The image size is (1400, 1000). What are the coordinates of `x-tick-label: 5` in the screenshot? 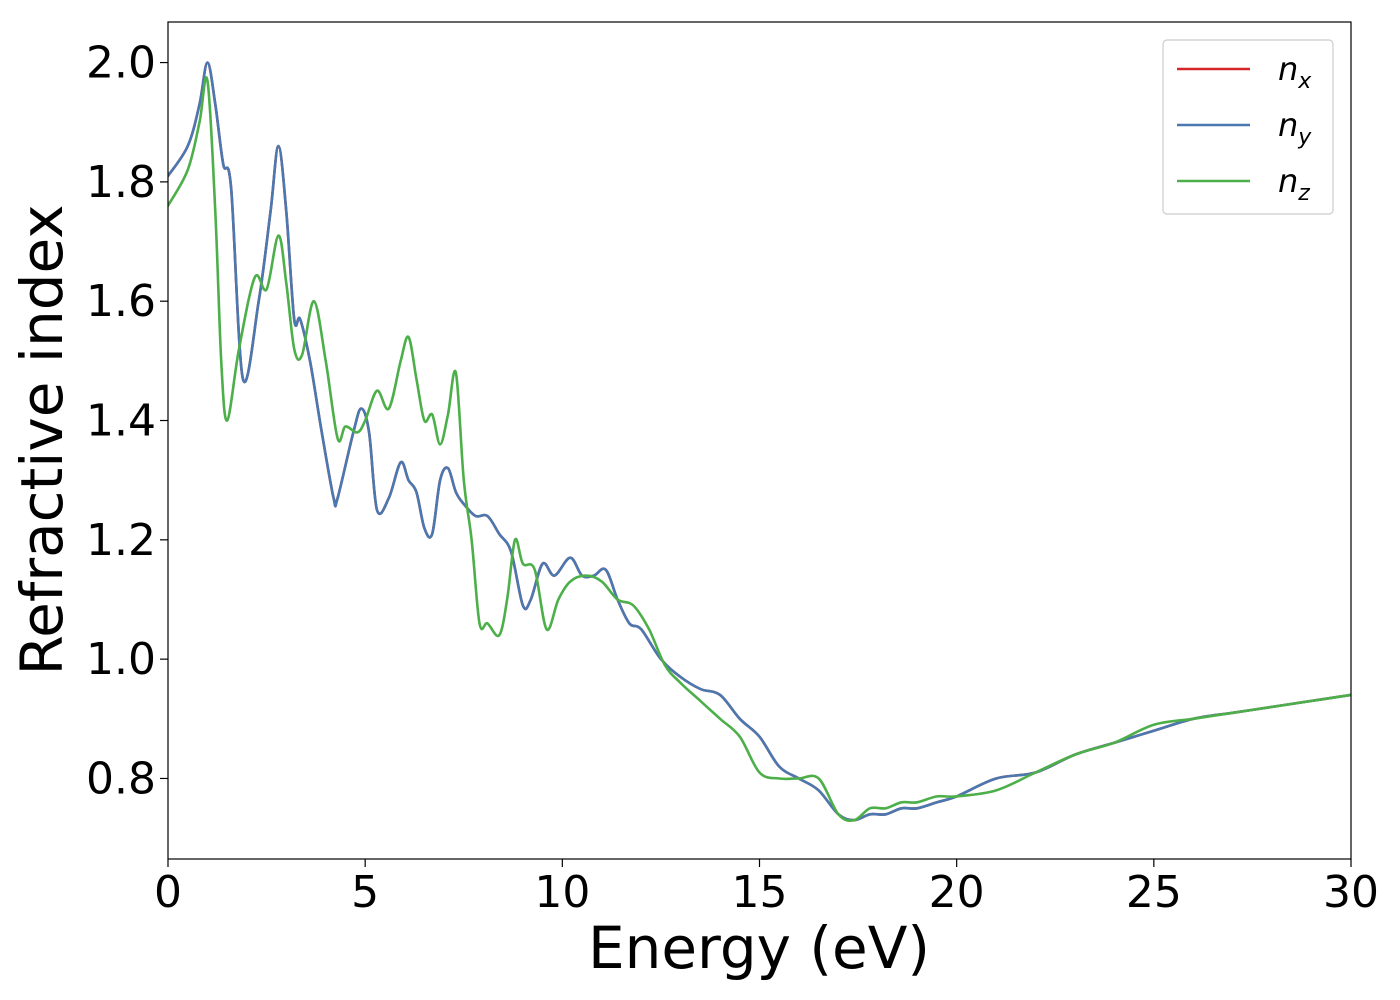 It's located at (365, 892).